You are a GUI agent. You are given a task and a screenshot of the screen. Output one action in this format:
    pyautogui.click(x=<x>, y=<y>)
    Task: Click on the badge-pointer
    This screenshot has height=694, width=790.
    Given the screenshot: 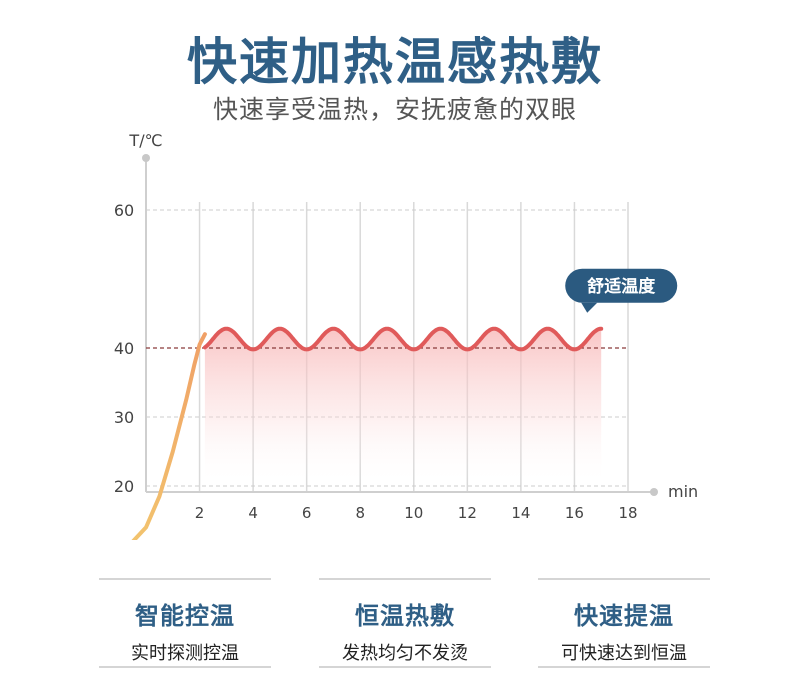 What is the action you would take?
    pyautogui.click(x=589, y=307)
    